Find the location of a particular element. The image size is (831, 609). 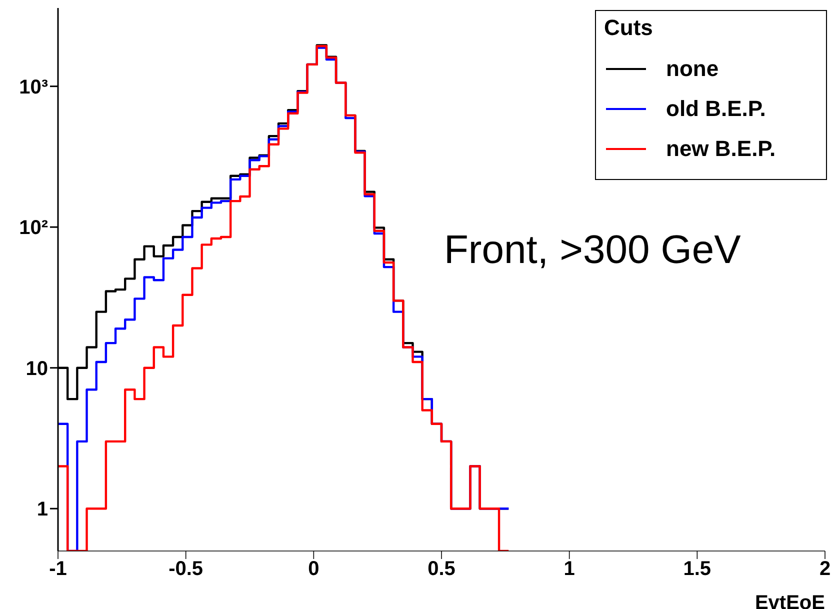

x-tick-label: -0.5 is located at coordinates (186, 569).